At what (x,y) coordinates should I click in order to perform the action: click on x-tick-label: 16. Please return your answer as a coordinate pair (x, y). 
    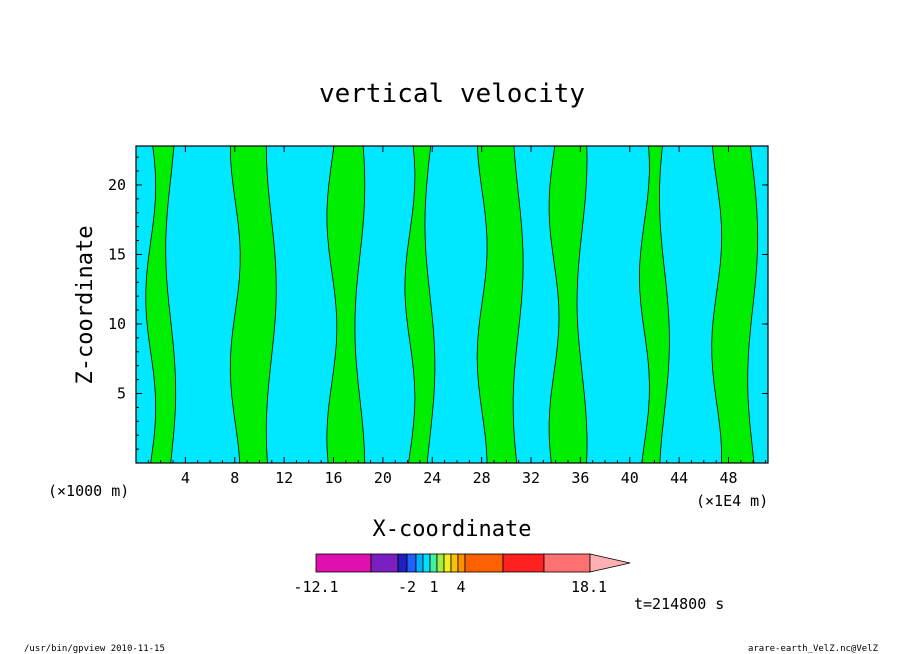
    Looking at the image, I should click on (333, 478).